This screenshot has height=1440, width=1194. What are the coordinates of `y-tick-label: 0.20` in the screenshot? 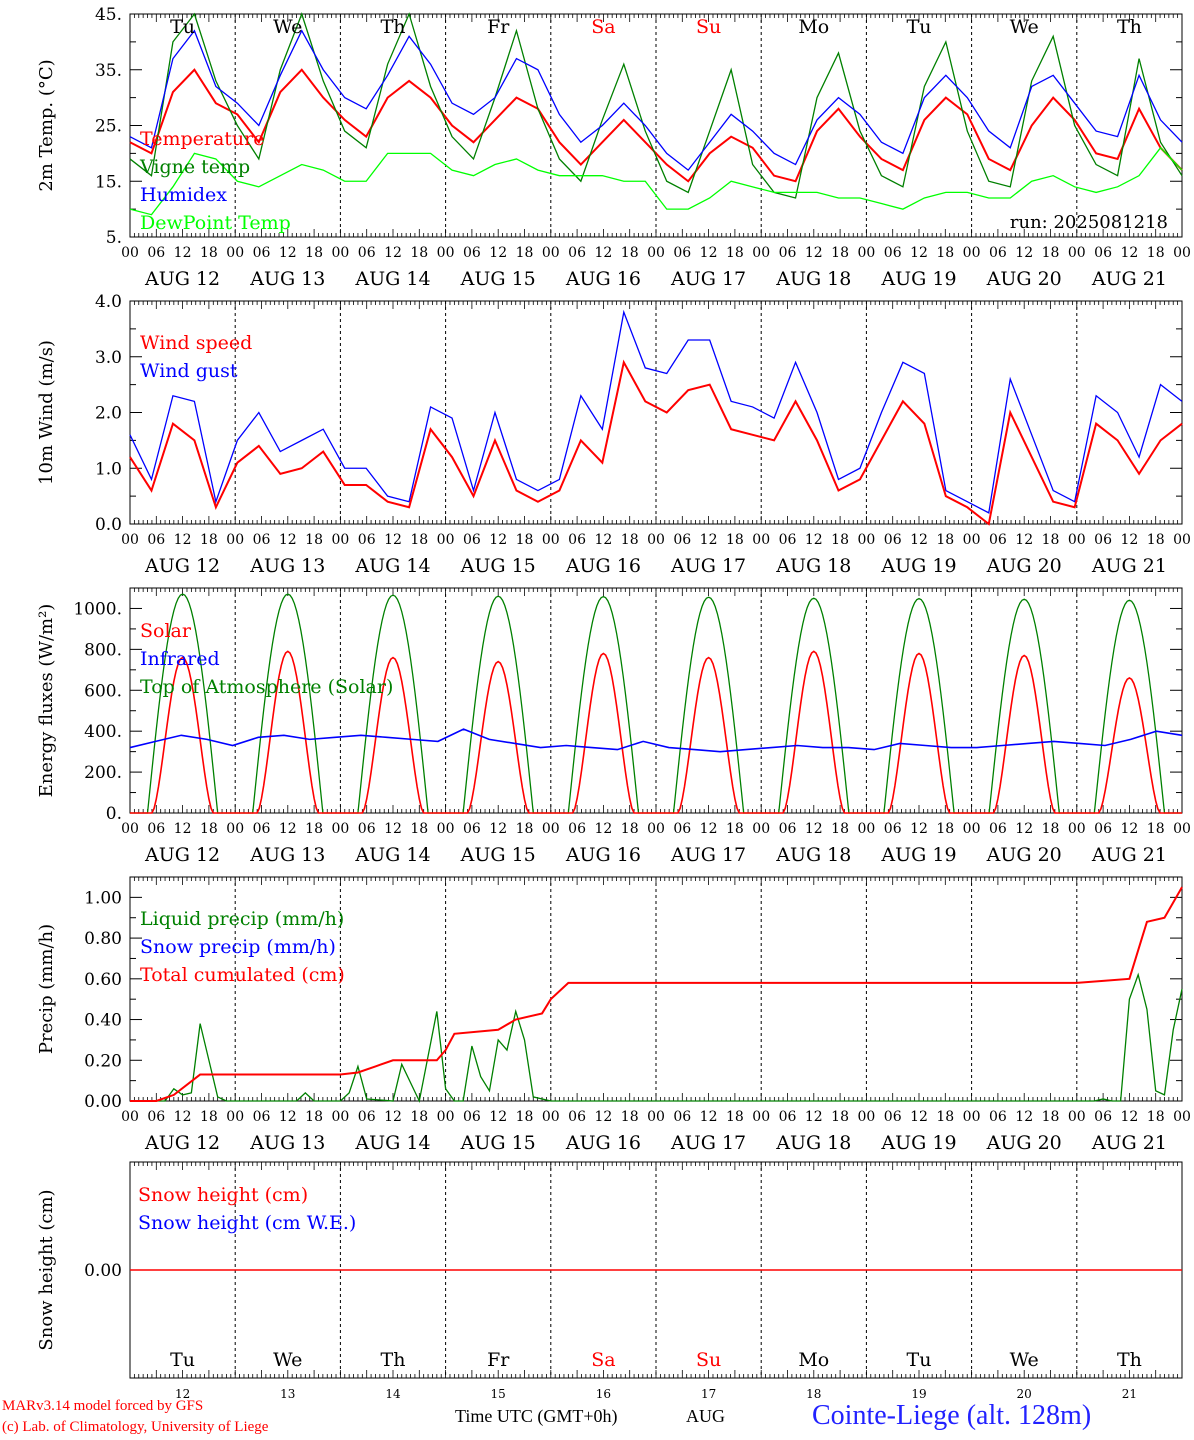 It's located at (103, 1061).